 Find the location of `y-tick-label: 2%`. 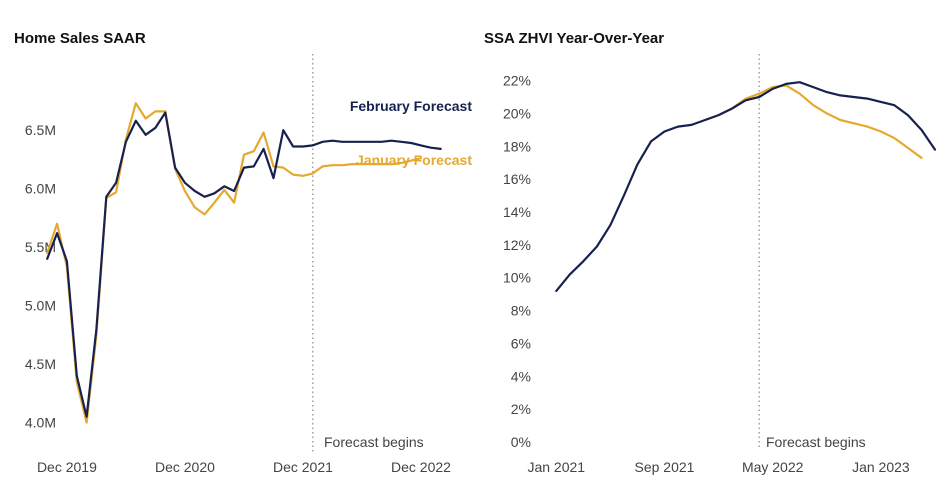

y-tick-label: 2% is located at coordinates (521, 409).